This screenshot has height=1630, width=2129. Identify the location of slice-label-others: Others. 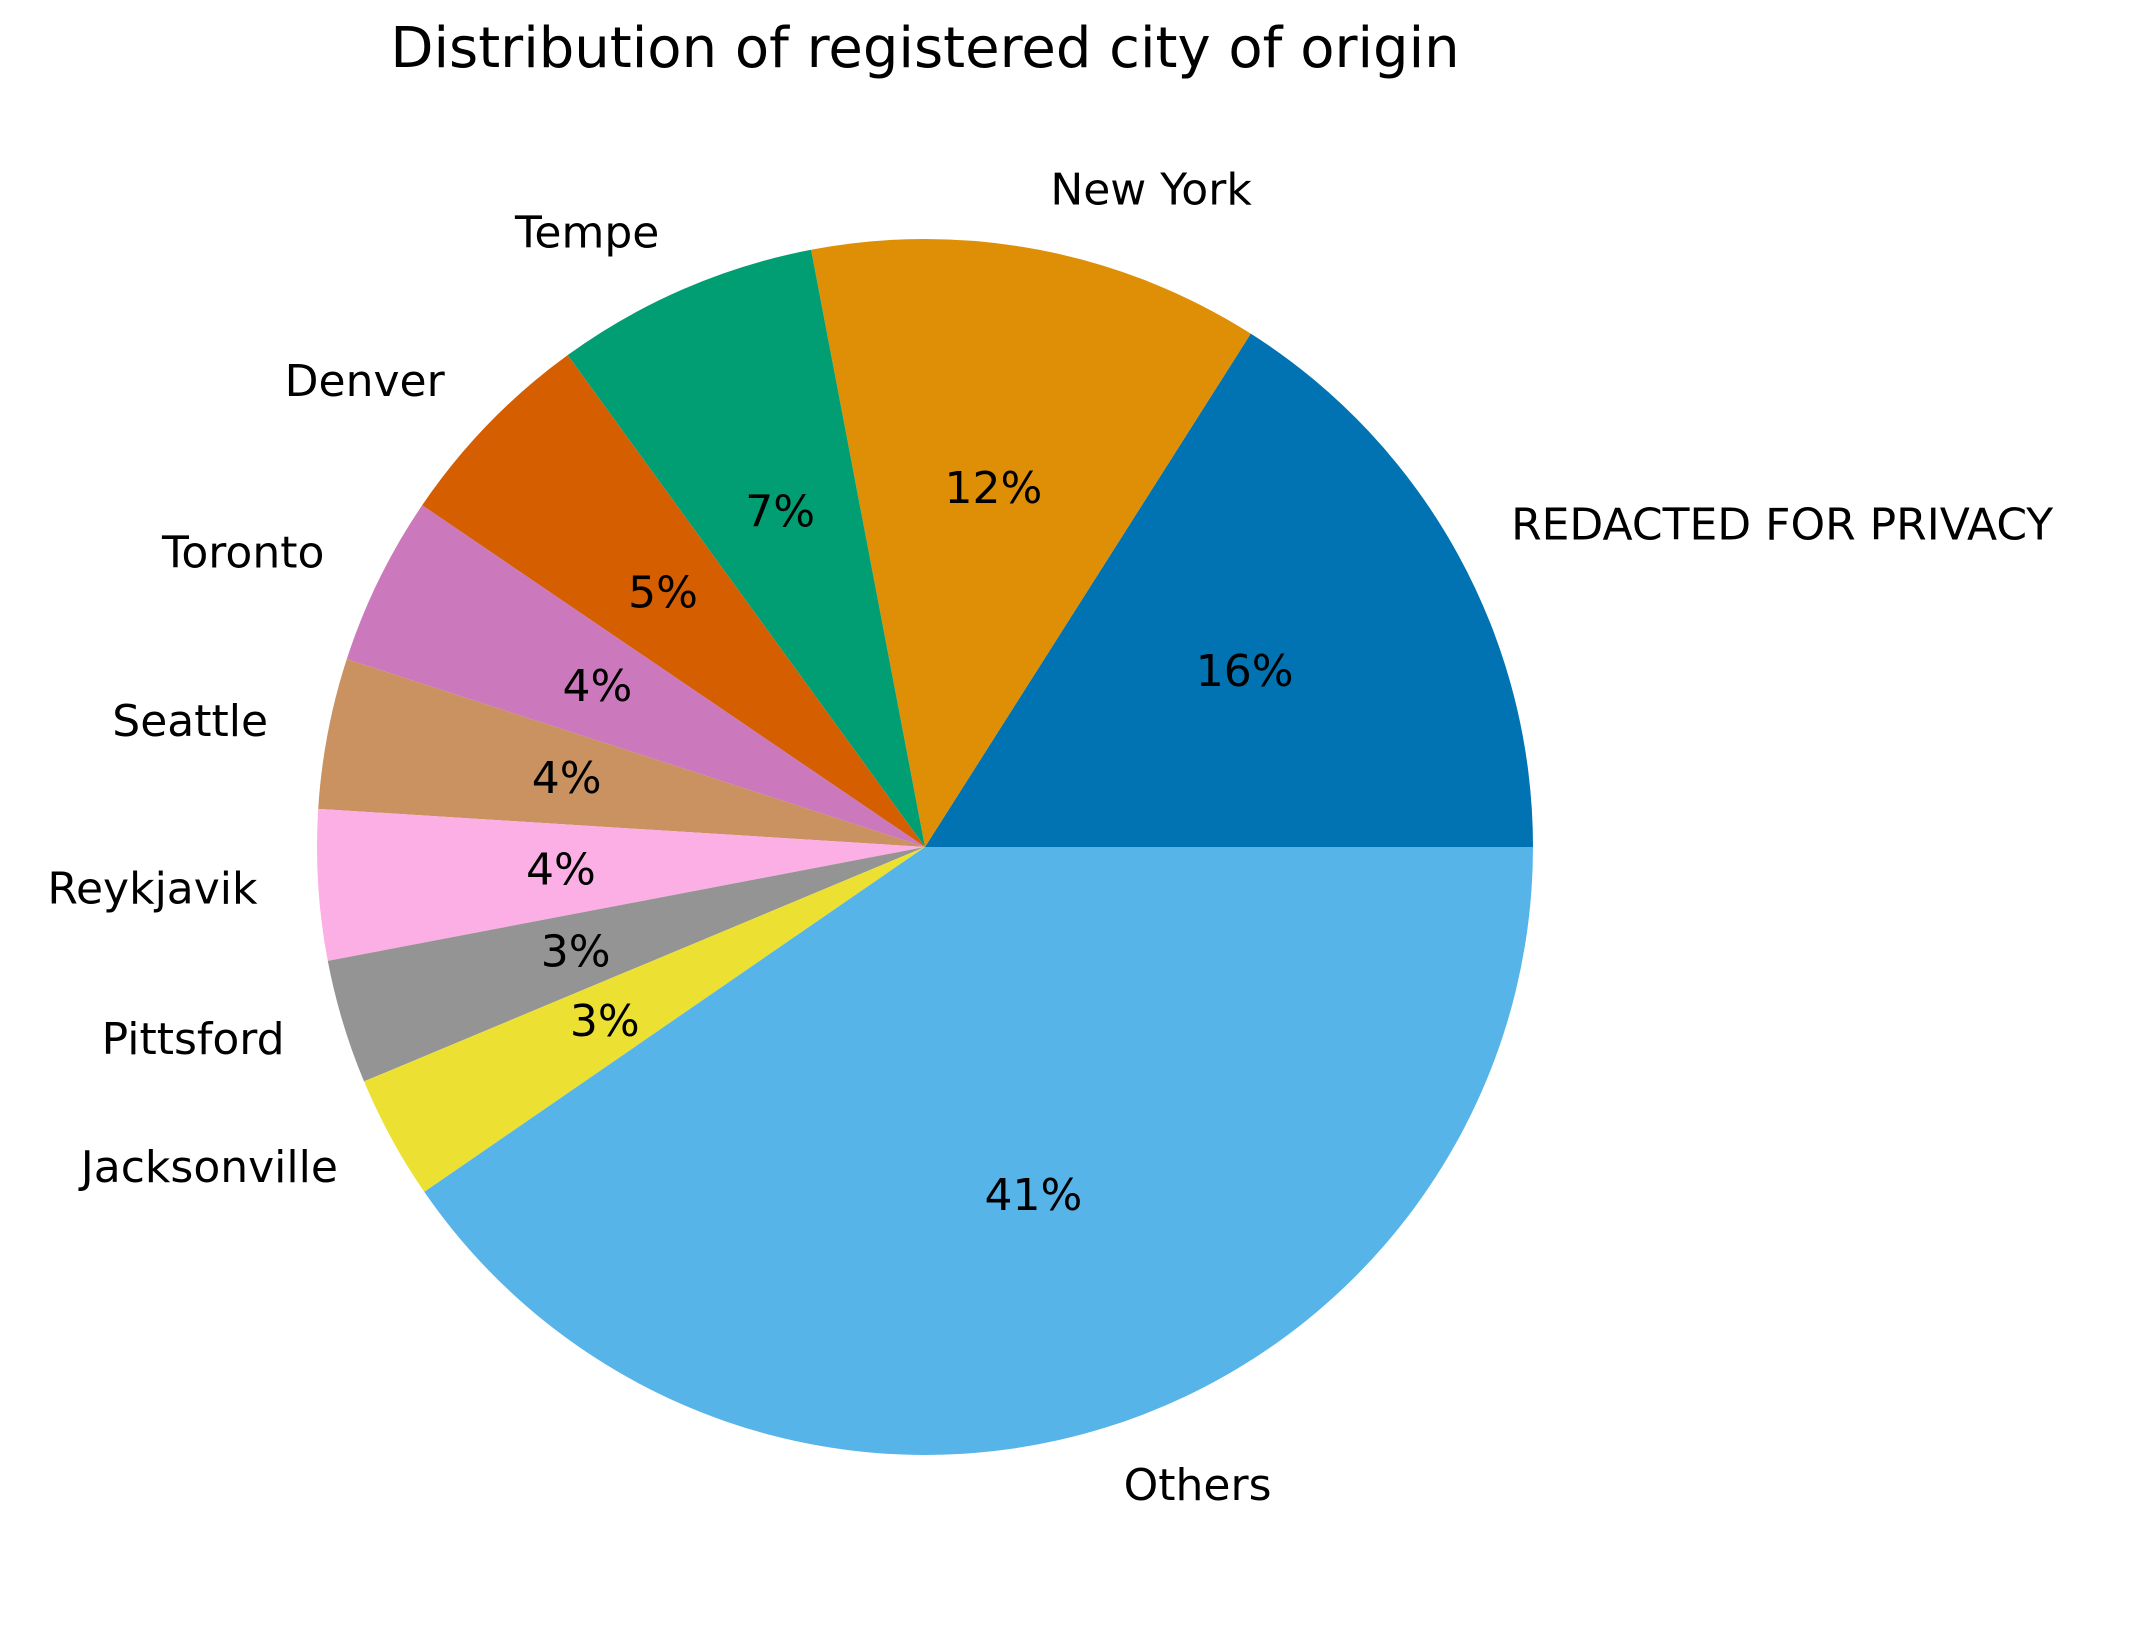
(1198, 1485).